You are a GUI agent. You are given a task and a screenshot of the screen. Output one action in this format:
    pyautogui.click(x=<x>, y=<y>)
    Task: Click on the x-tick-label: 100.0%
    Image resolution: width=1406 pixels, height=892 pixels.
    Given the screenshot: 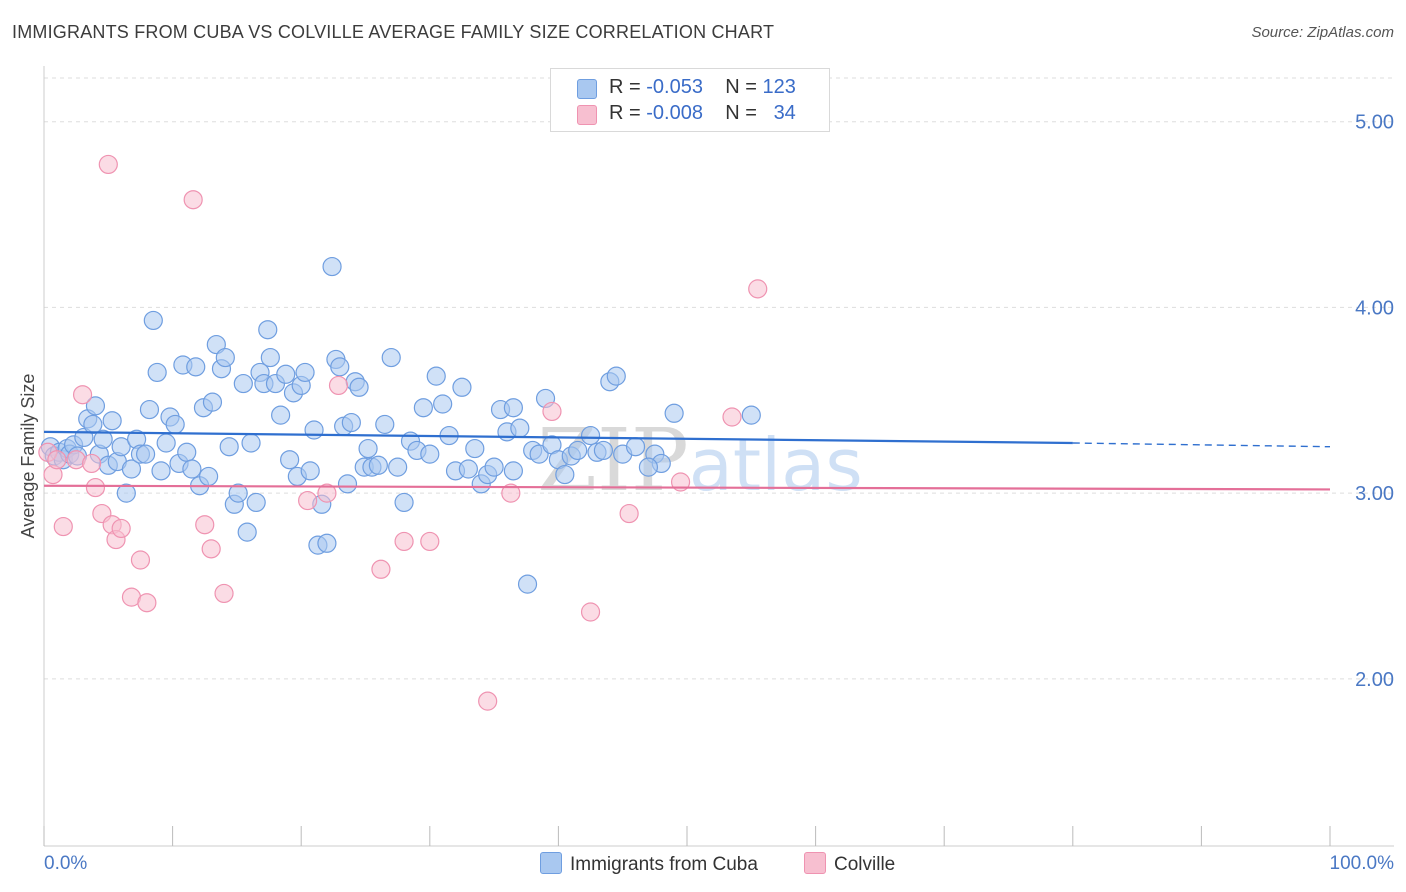 What is the action you would take?
    pyautogui.click(x=1362, y=863)
    